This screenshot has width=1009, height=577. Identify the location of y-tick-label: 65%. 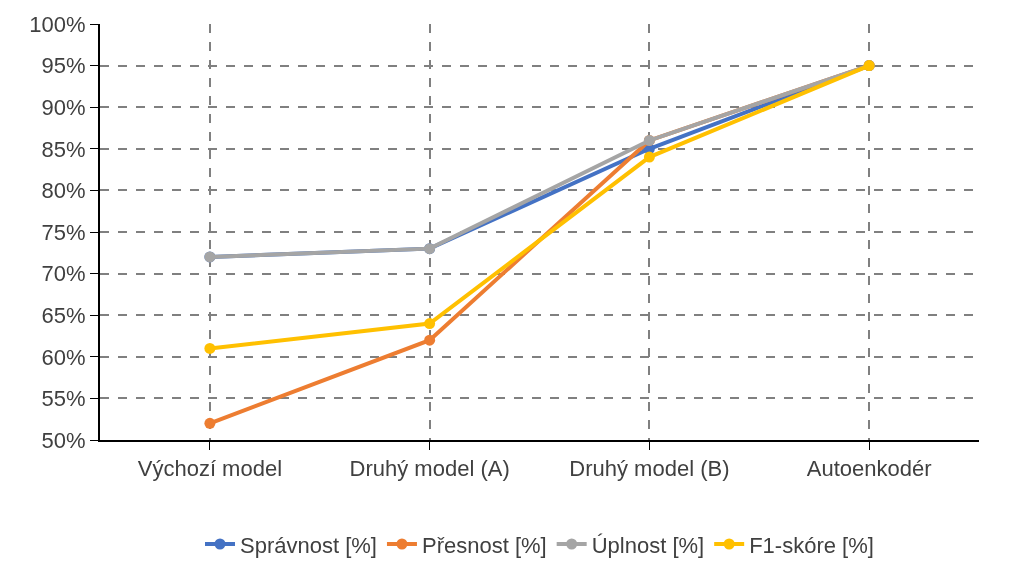
(63, 315).